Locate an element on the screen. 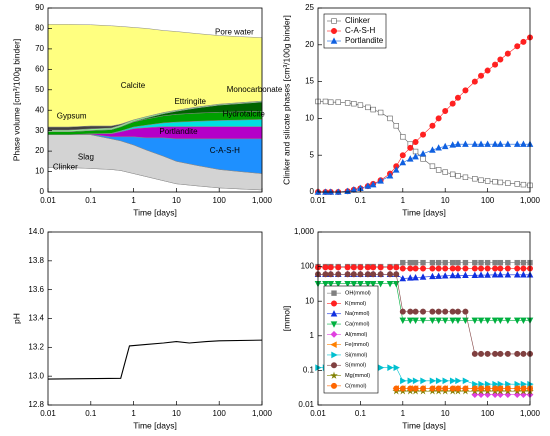  y-tick-label: 50 is located at coordinates (39, 89).